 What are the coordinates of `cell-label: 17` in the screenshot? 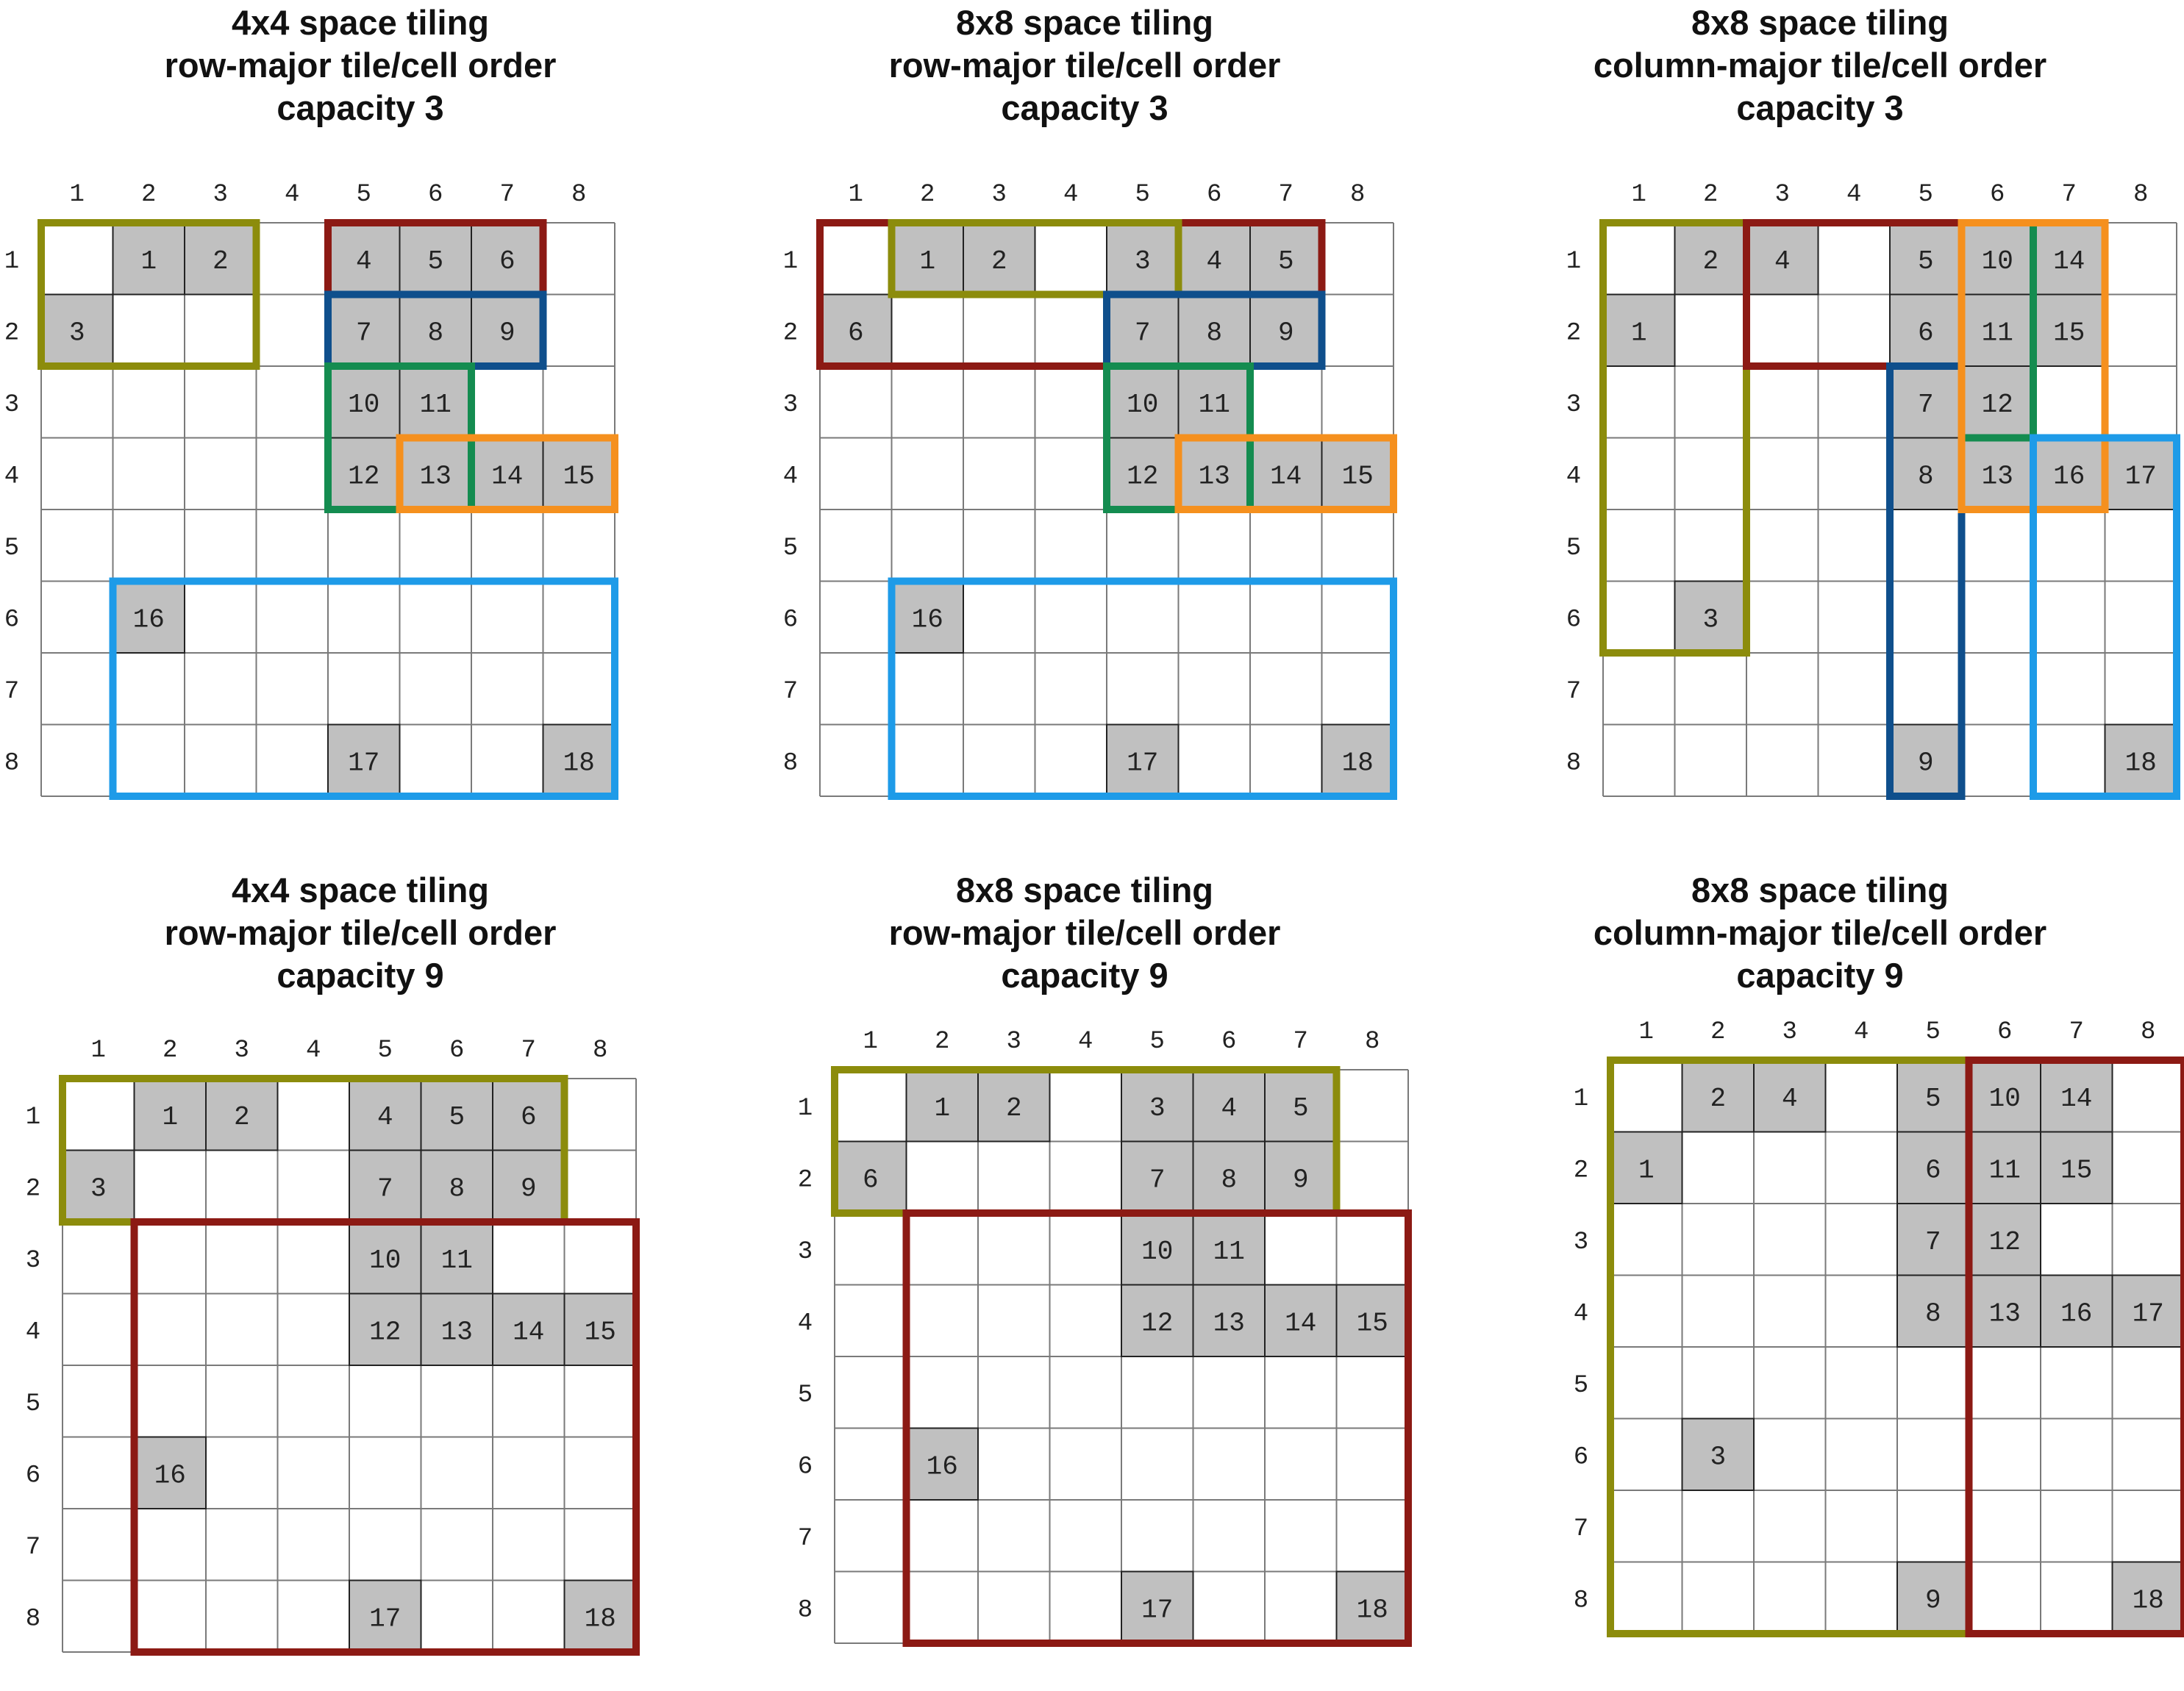 It's located at (363, 763).